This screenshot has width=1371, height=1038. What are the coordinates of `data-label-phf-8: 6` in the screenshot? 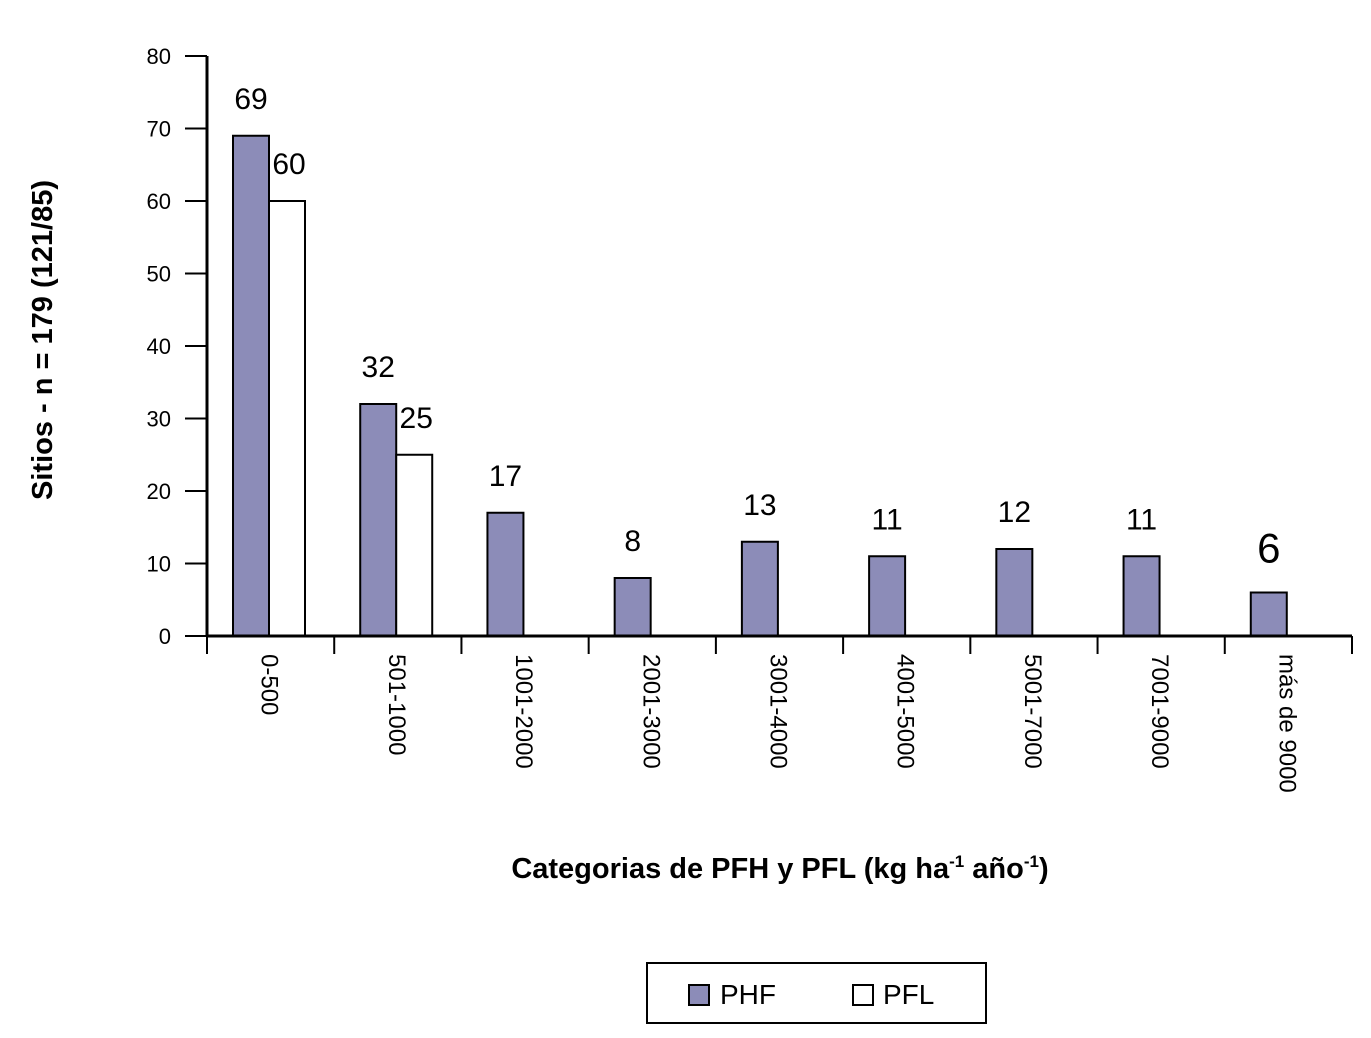 It's located at (1268, 548).